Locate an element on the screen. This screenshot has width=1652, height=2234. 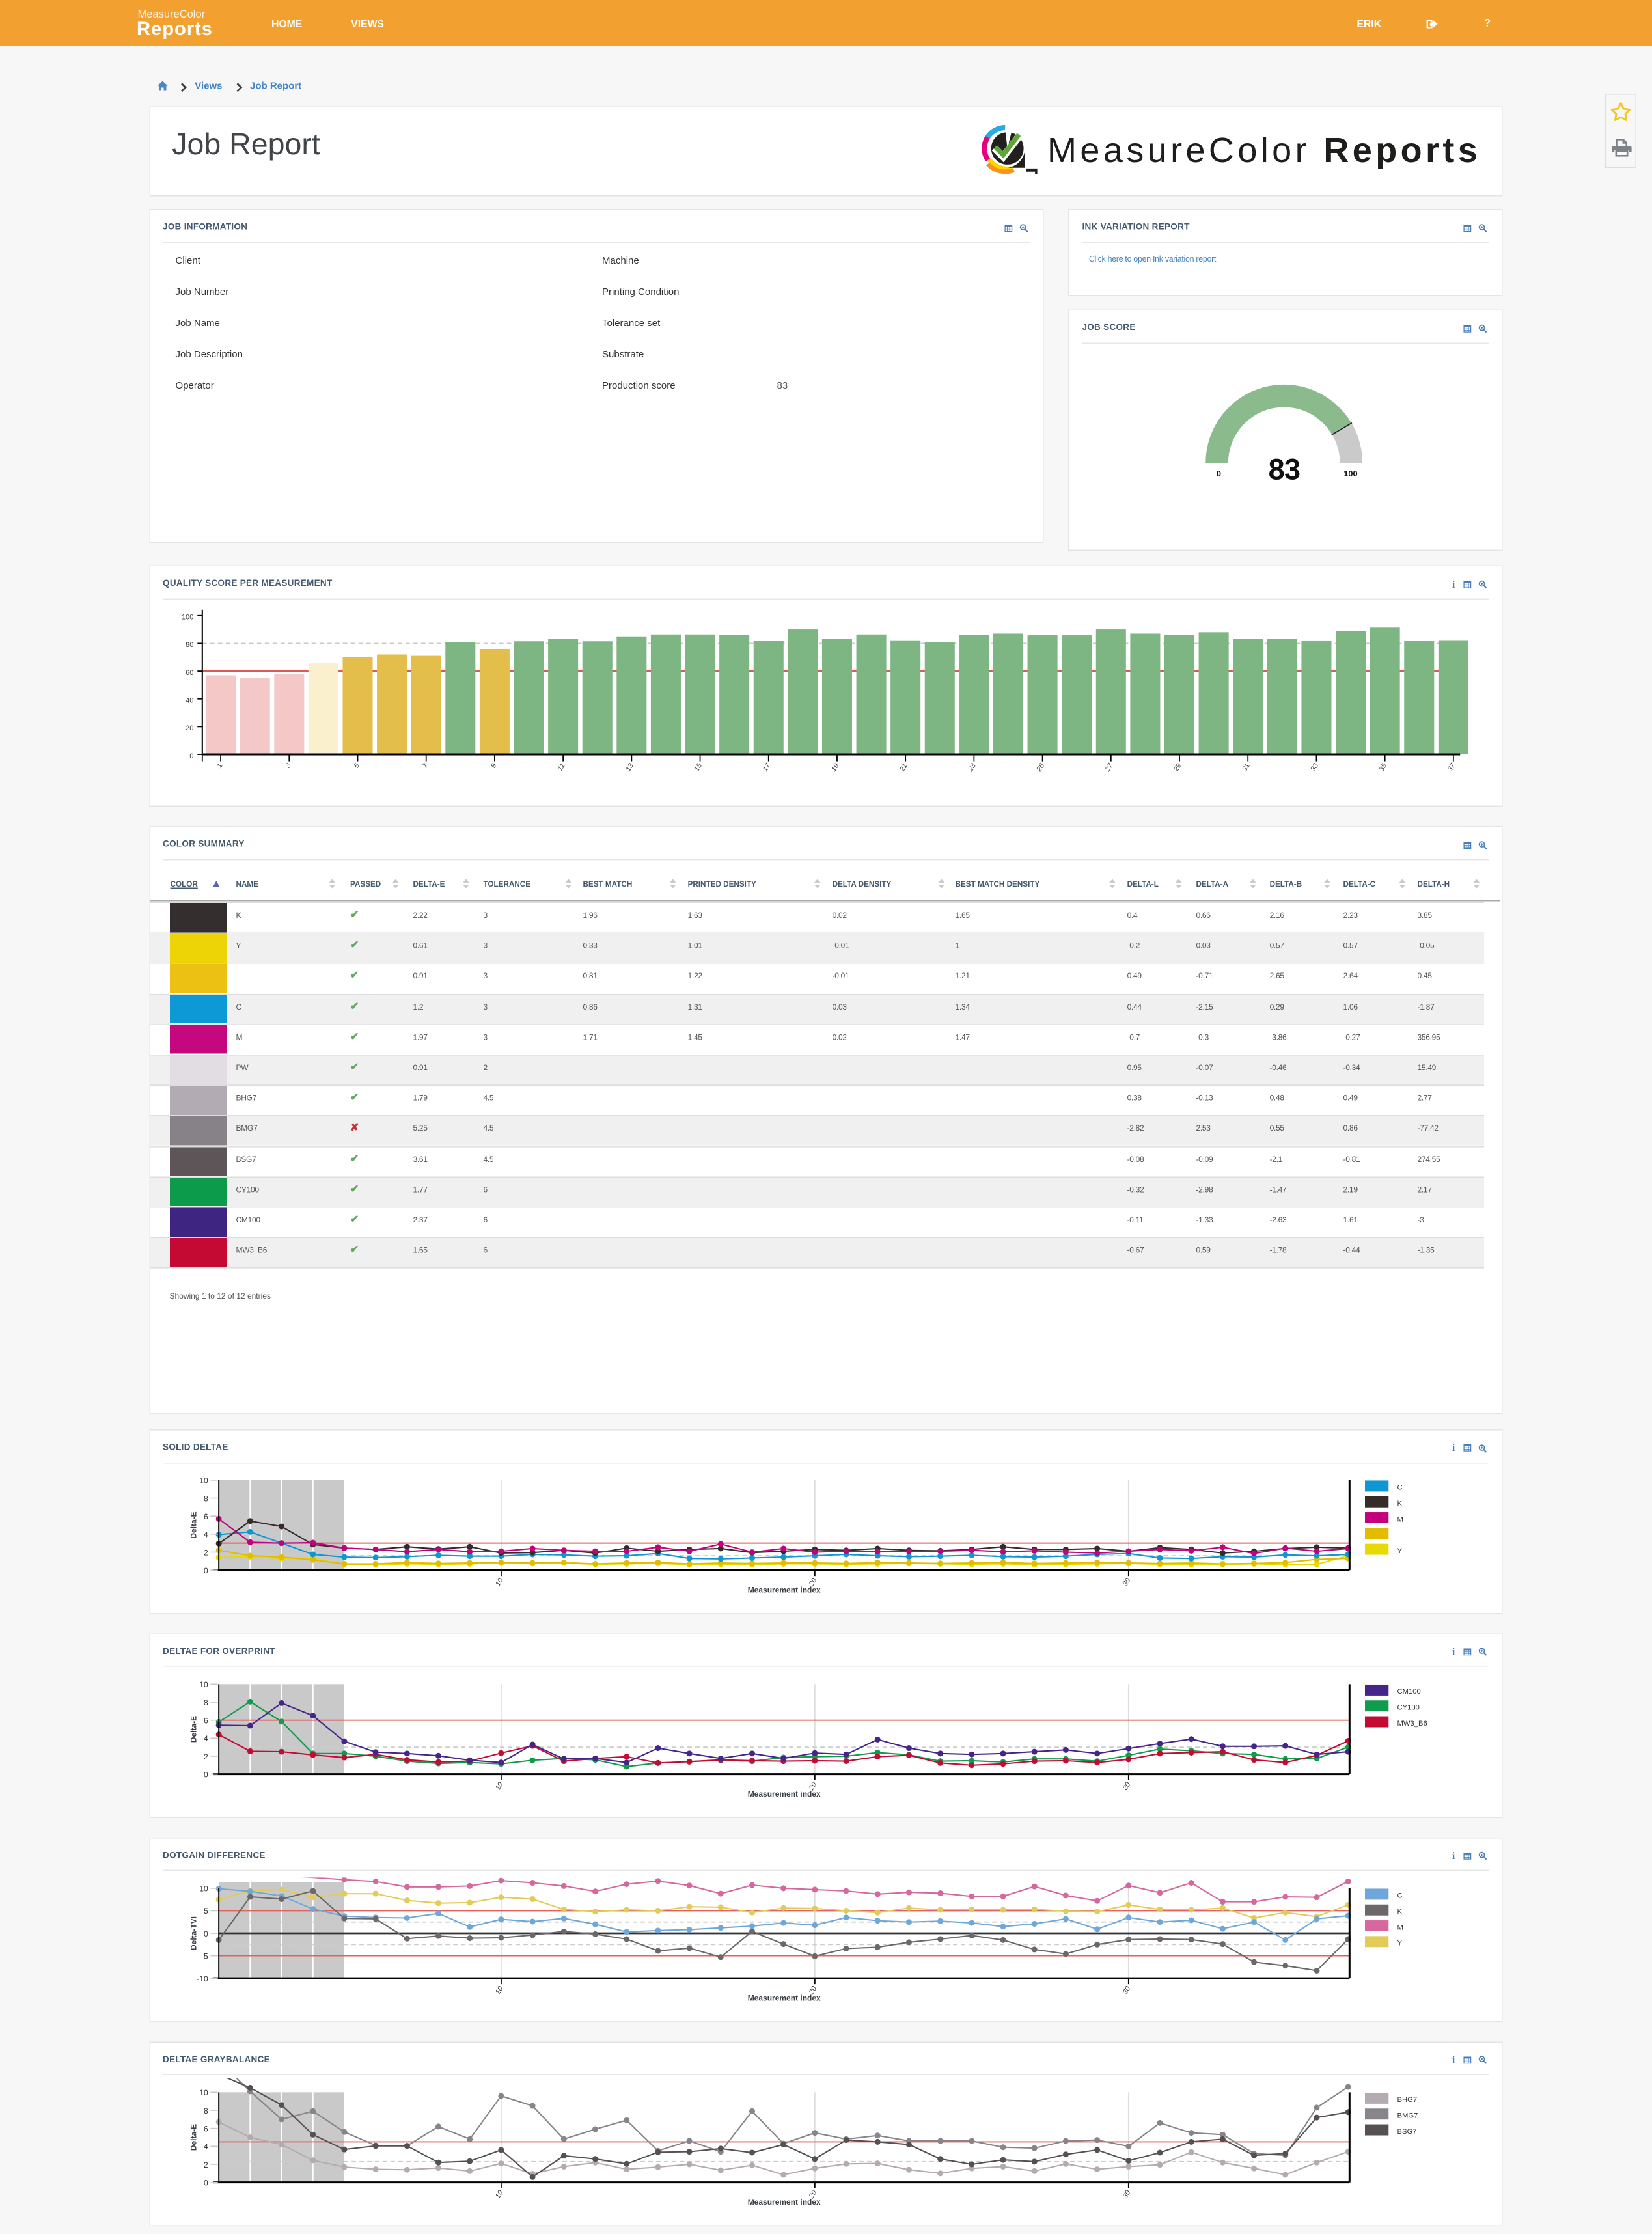
svg-text: 60 is located at coordinates (189, 673).